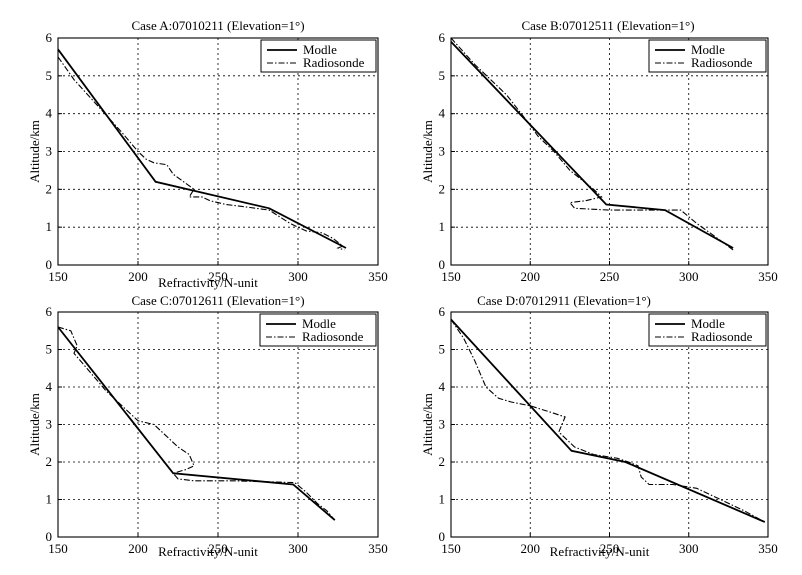 The height and width of the screenshot is (575, 802). Describe the element at coordinates (564, 300) in the screenshot. I see `chart-title: Case D:07012911 (Elevation=1°)` at that location.